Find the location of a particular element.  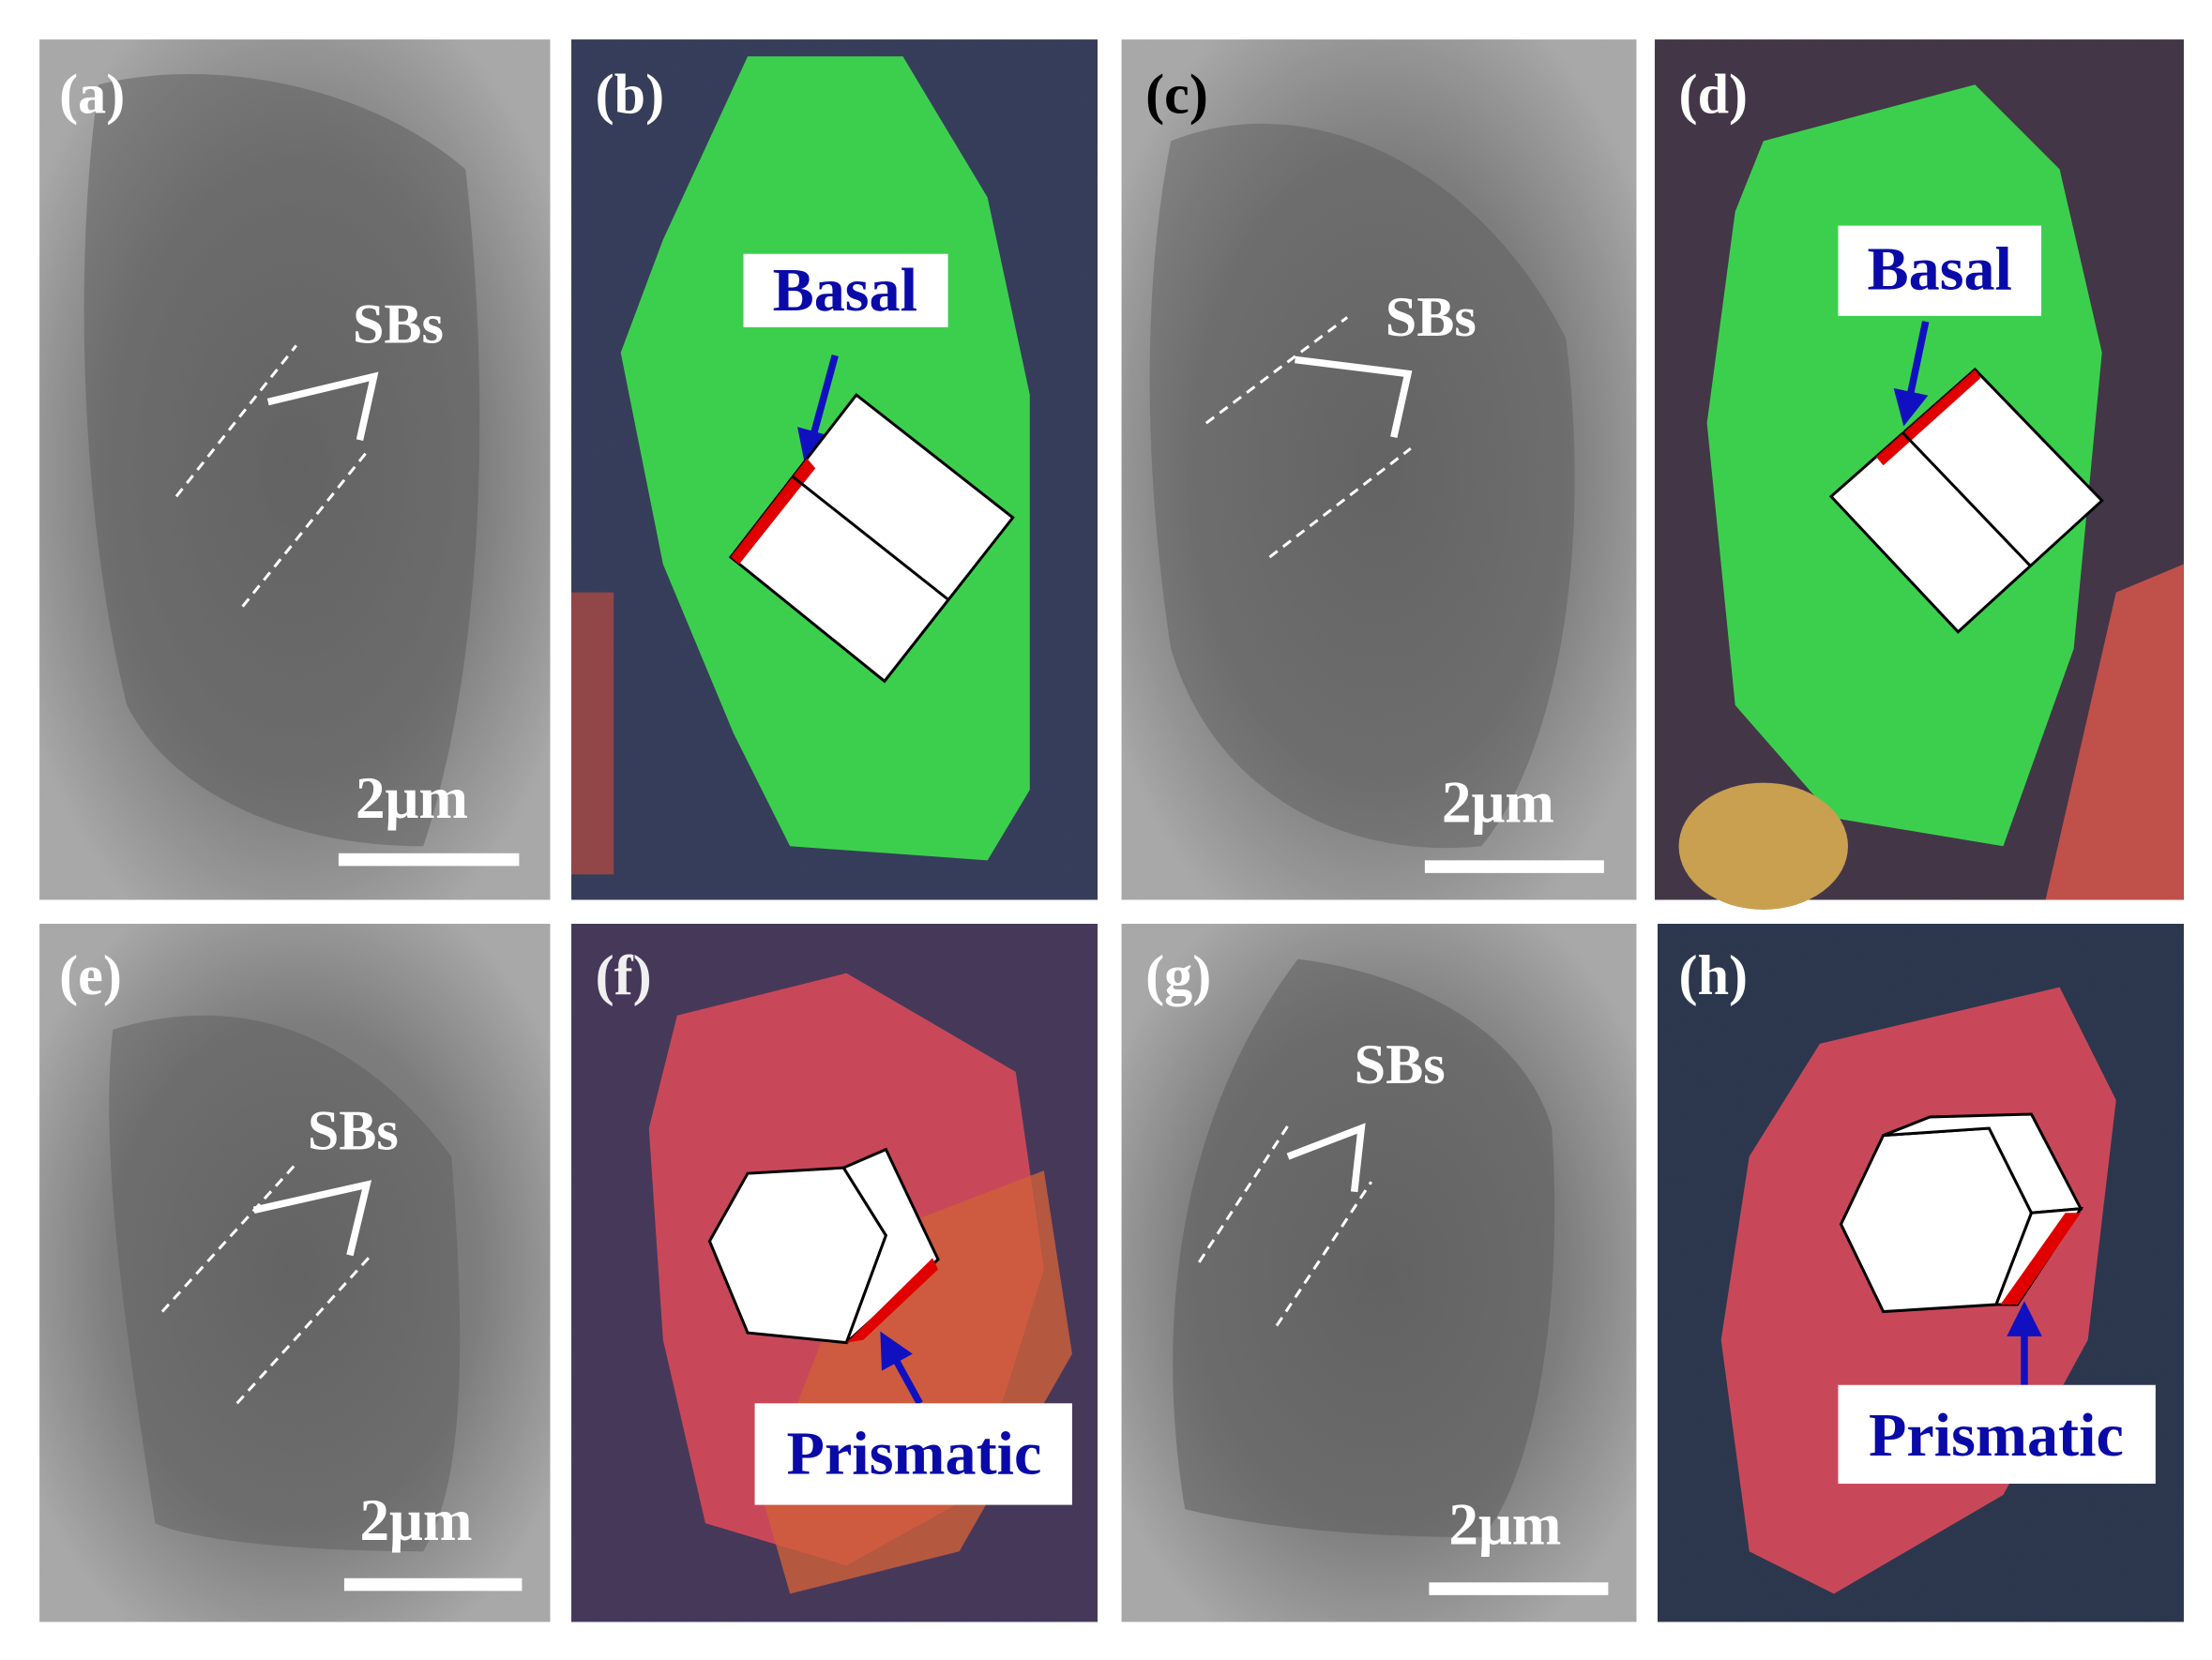

panel-label: (f) is located at coordinates (624, 975).